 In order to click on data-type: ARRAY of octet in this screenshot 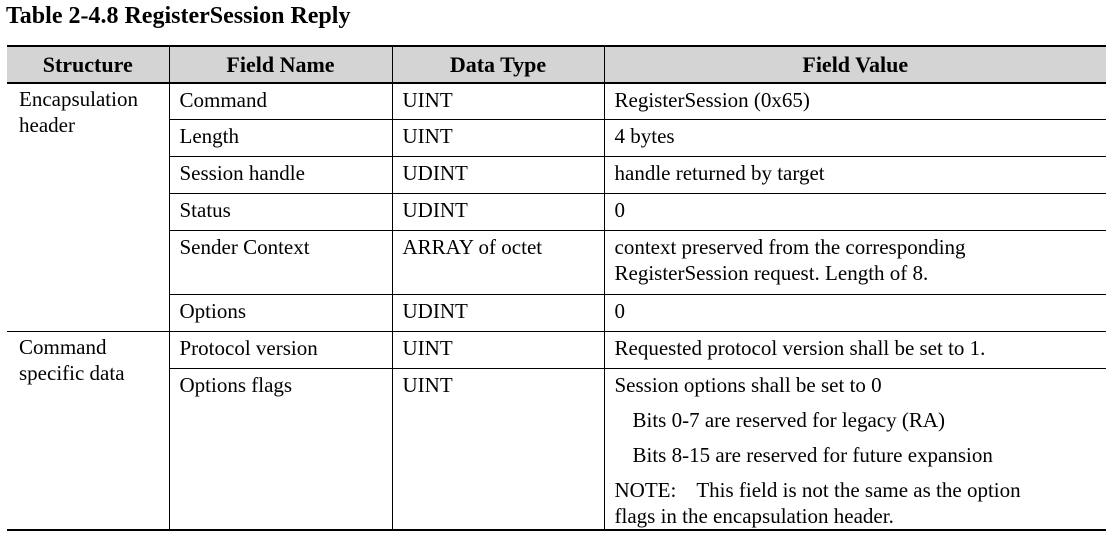, I will do `click(498, 262)`.